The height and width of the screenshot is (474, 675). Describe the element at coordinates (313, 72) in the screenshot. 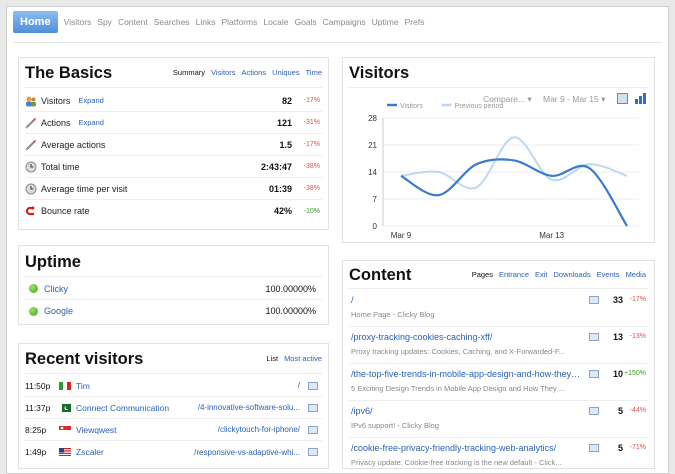

I see `tab-time: Time` at that location.